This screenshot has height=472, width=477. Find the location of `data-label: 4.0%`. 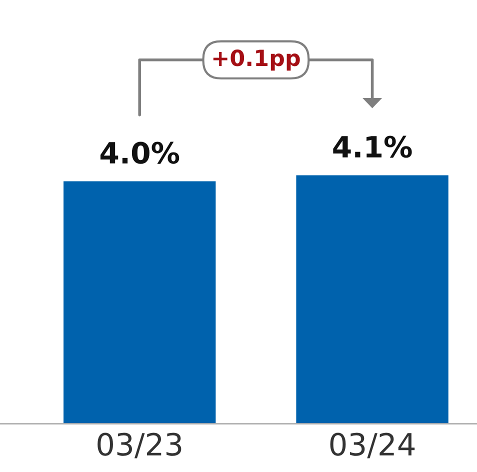

data-label: 4.0% is located at coordinates (140, 153).